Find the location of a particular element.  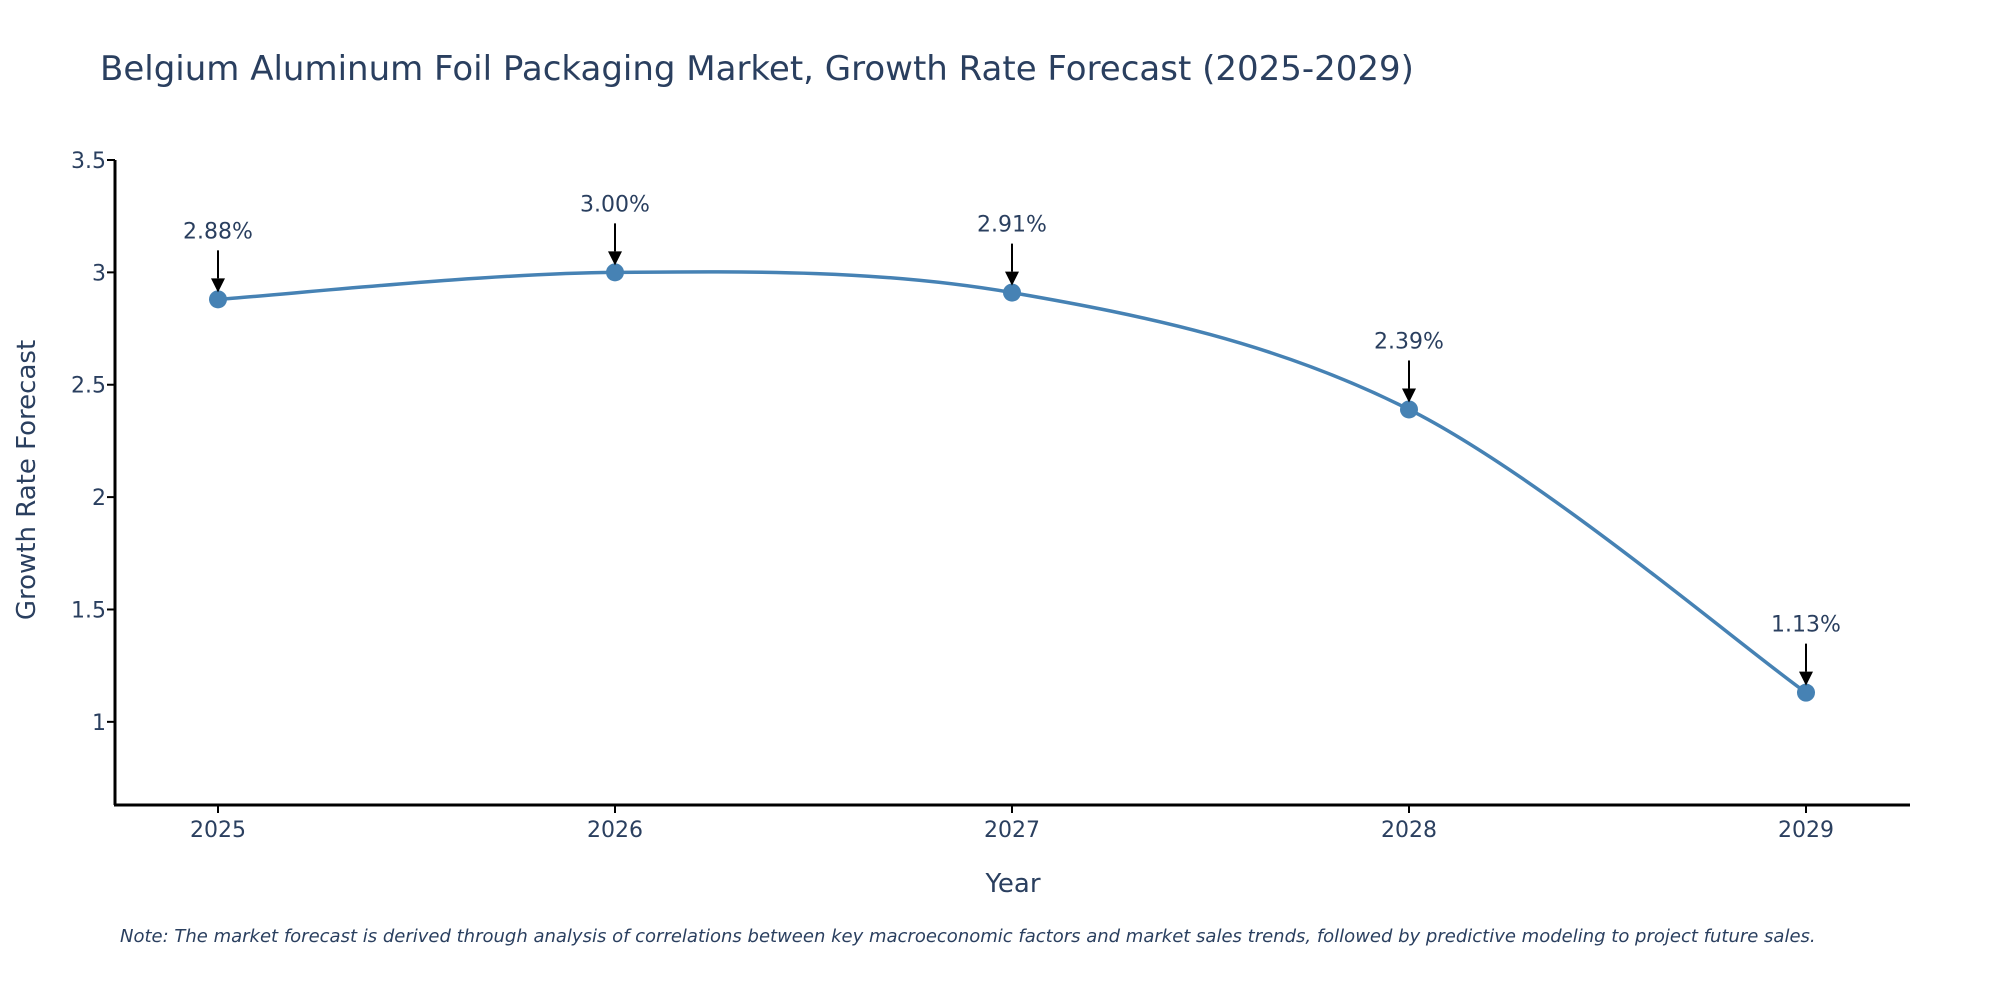

data-label: 2.91% is located at coordinates (1012, 225).